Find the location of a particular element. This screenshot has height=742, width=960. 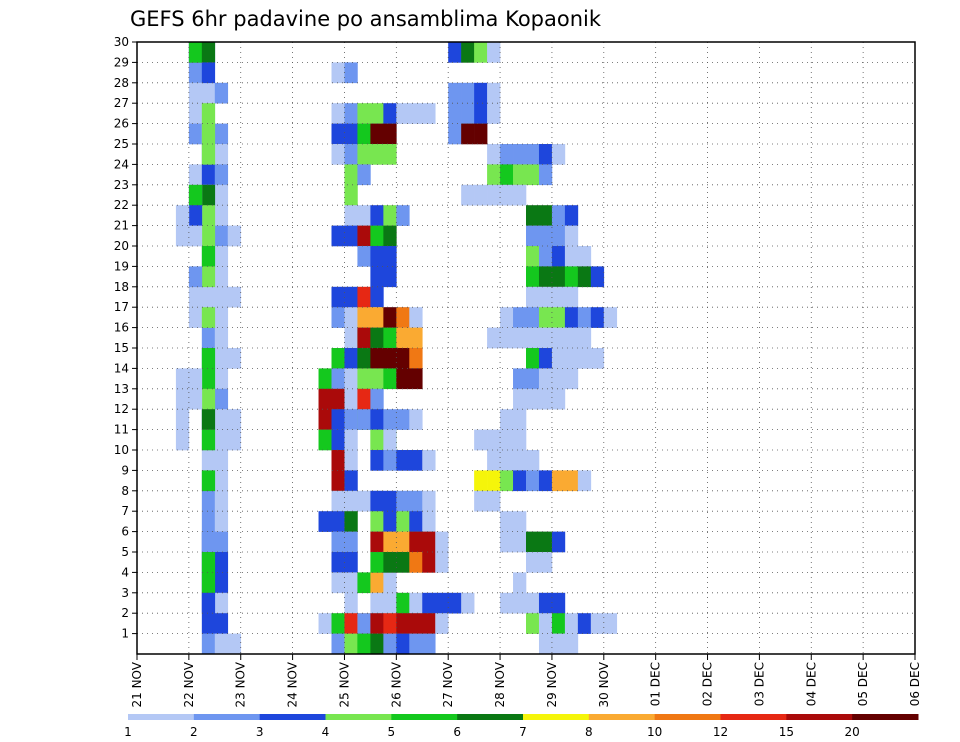

x-tick-label: 30 NOV is located at coordinates (604, 684).